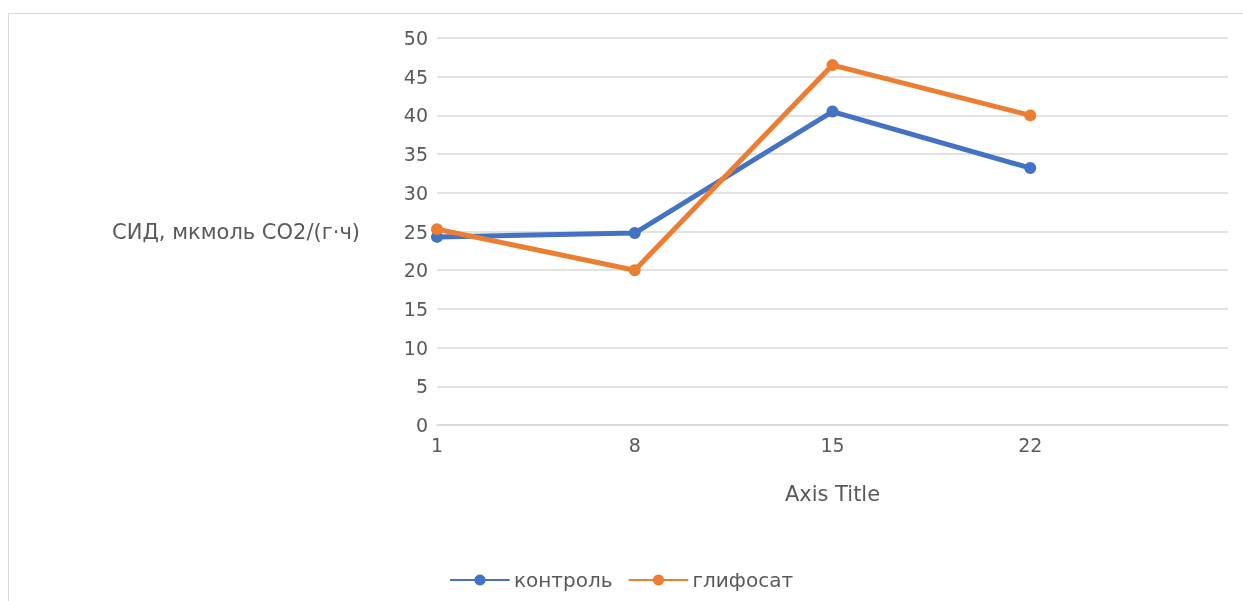 This screenshot has height=601, width=1243. I want to click on y-tick-label: 45, so click(415, 76).